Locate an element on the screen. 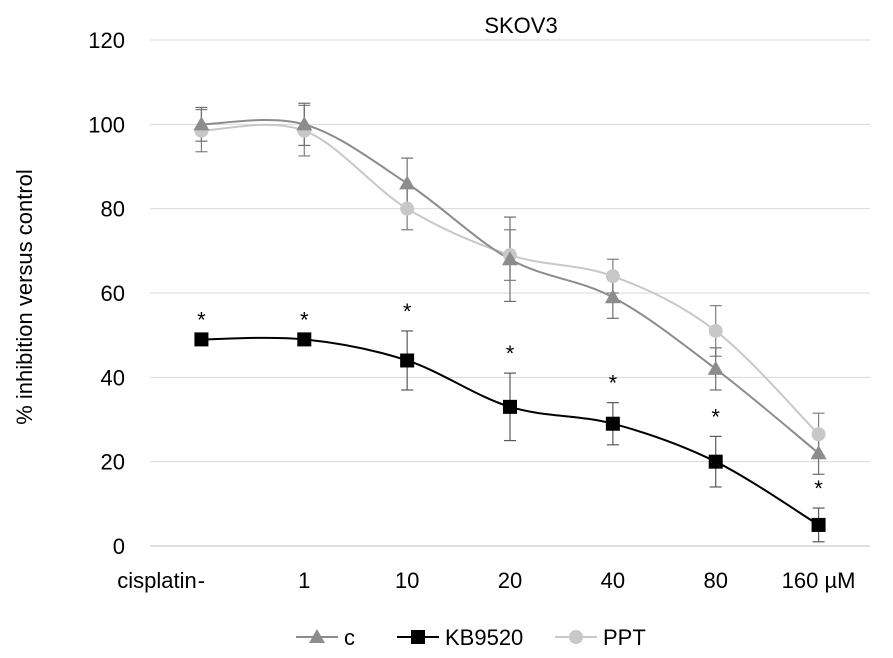  x-tick-label: 80 is located at coordinates (715, 580).